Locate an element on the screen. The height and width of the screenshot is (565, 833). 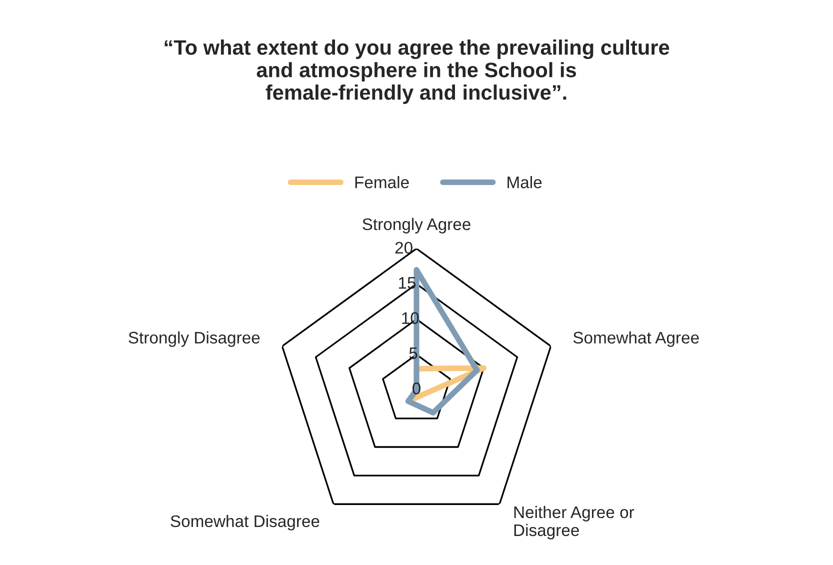
spoke-label: Strongly Disagree is located at coordinates (194, 339).